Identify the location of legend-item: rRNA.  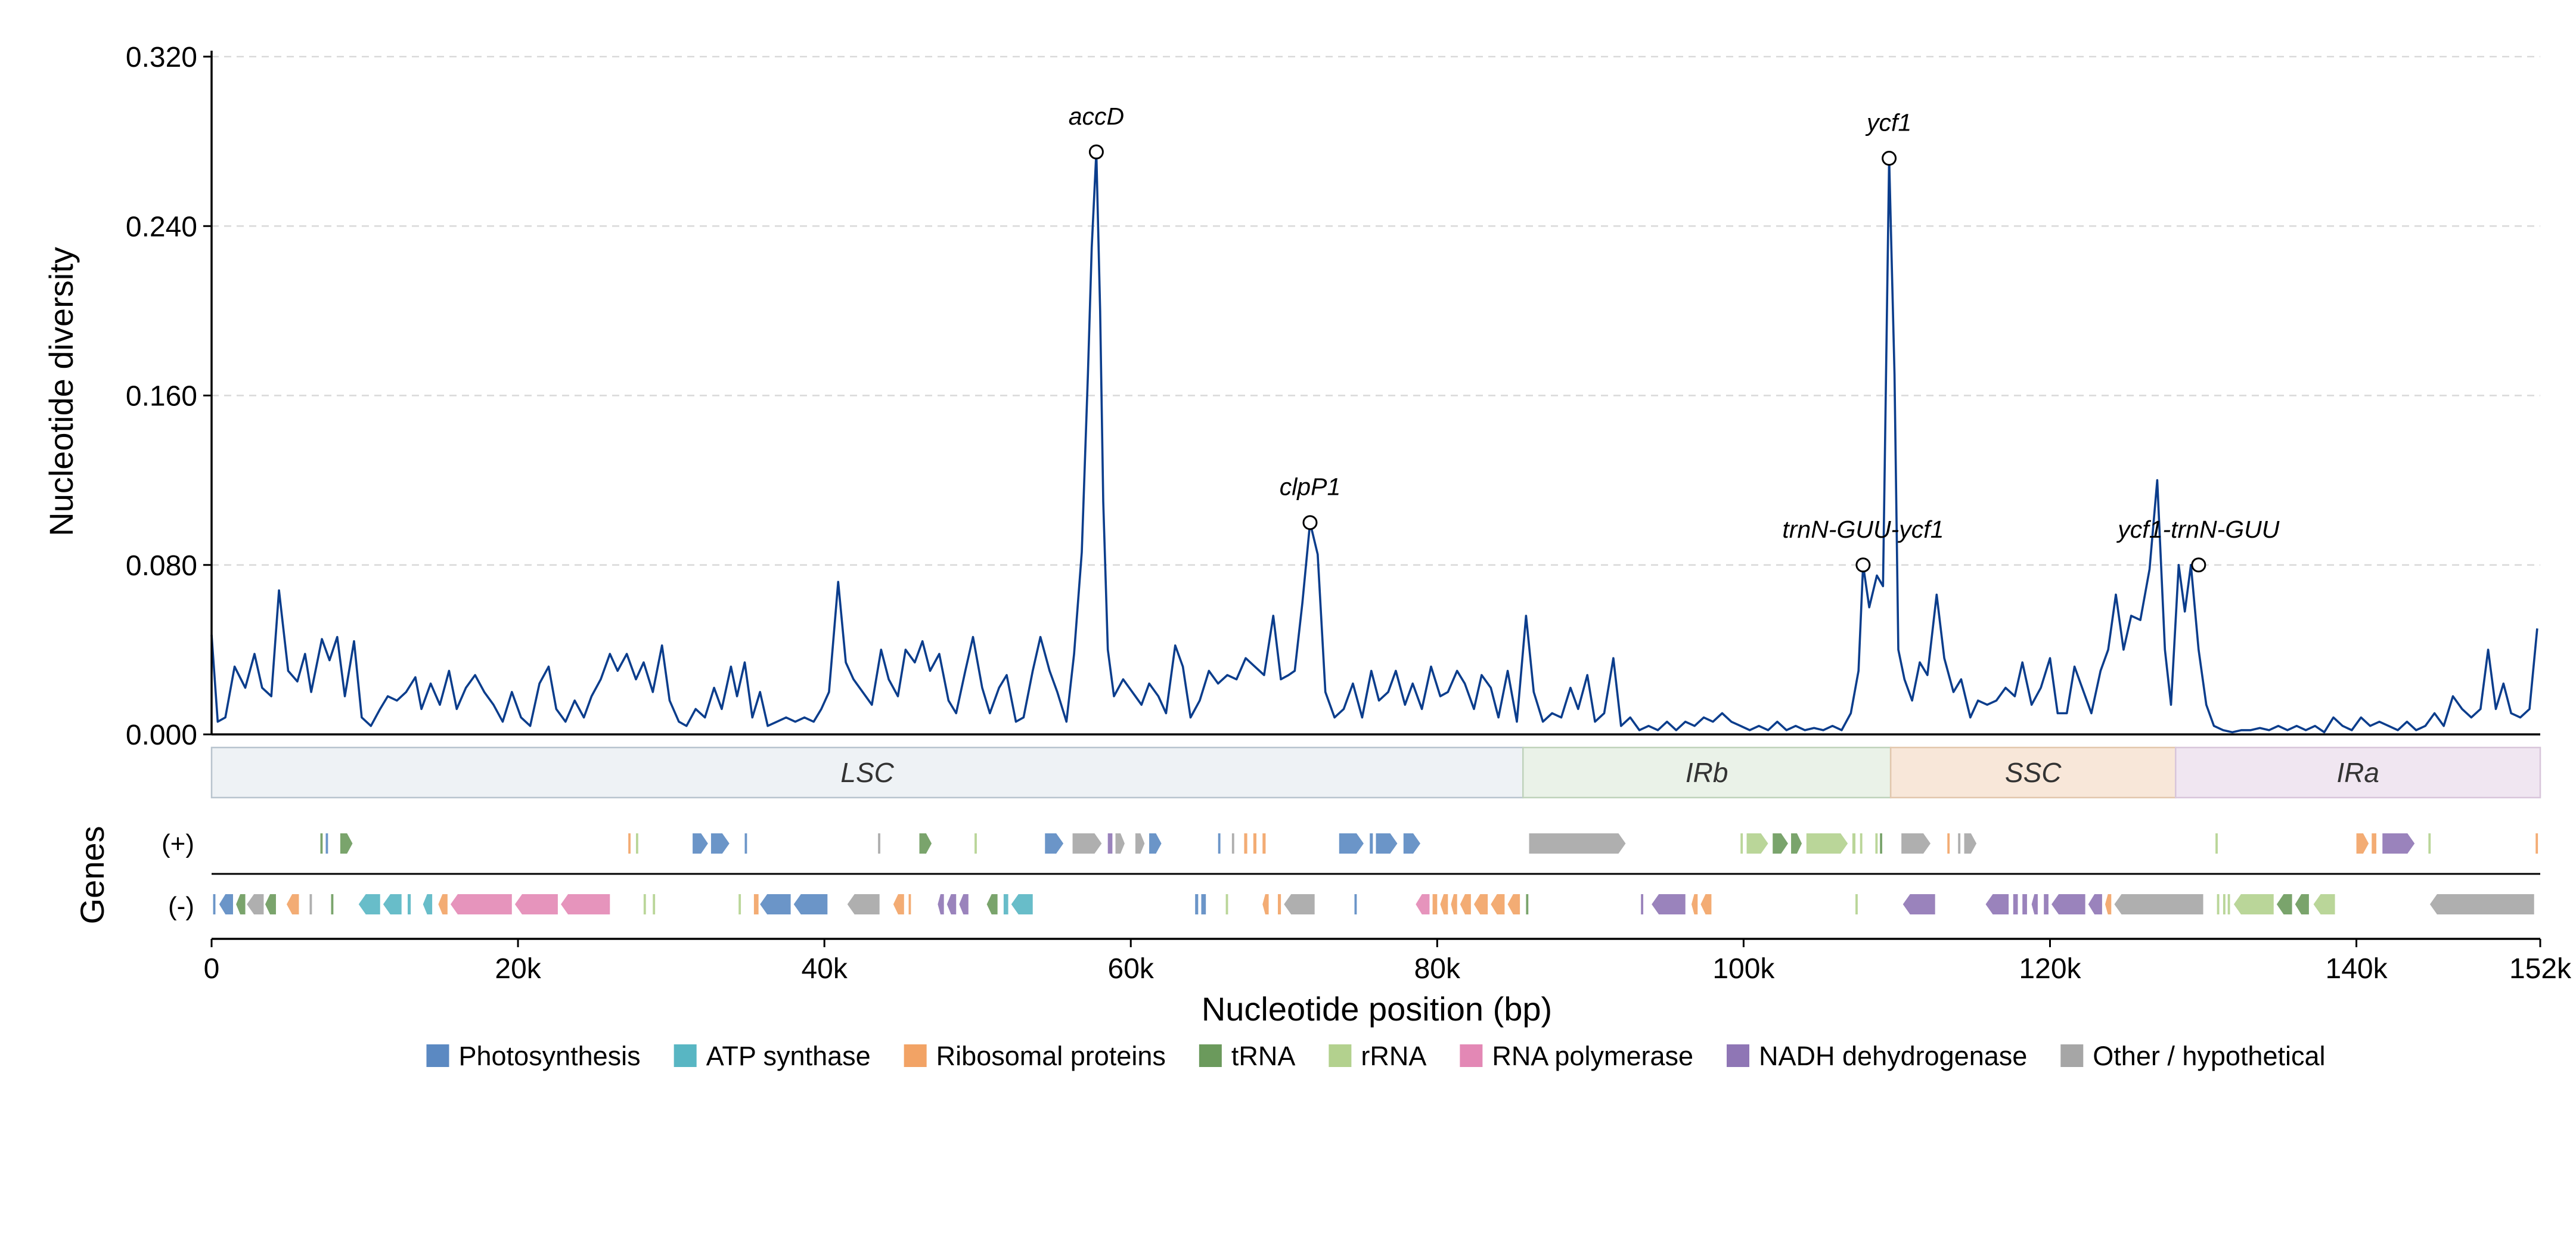
(1378, 1056).